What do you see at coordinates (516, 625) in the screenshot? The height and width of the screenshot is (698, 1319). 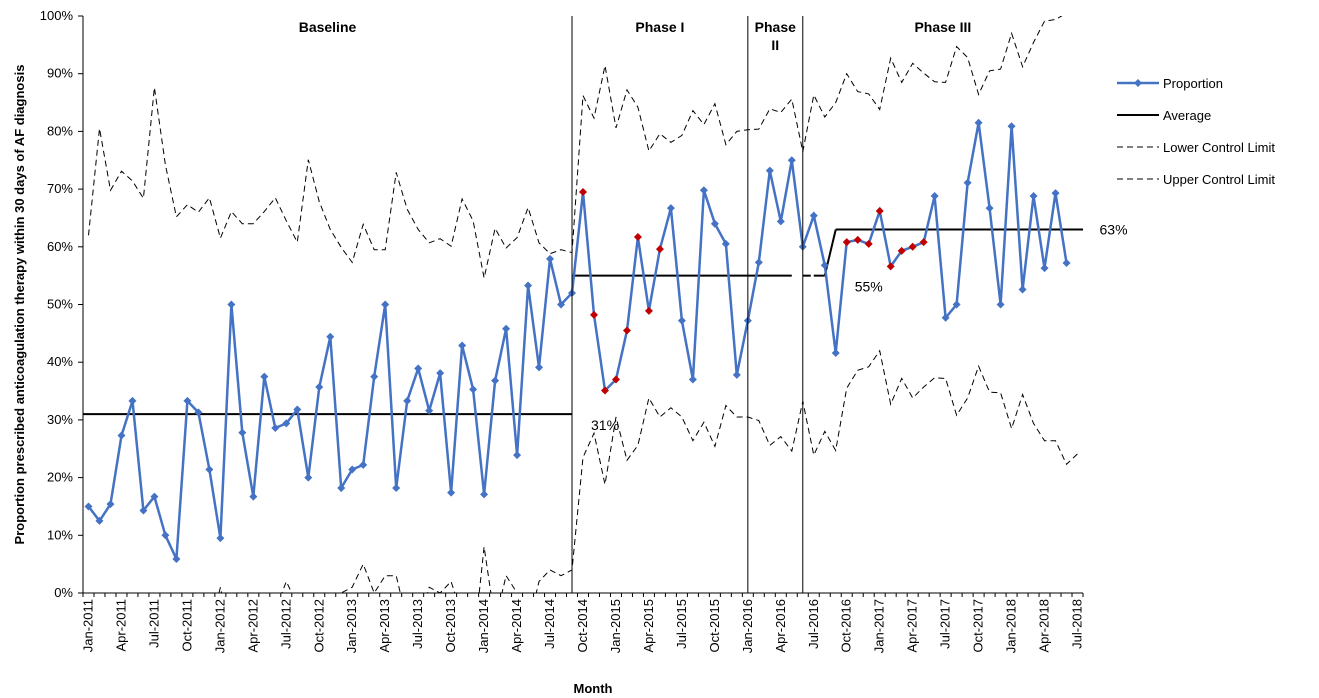 I see `x-tick-label: Apr-2014` at bounding box center [516, 625].